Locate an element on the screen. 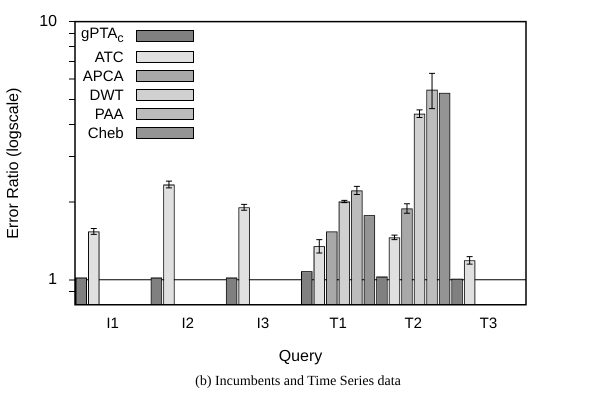  legend-label: Cheb is located at coordinates (106, 133).